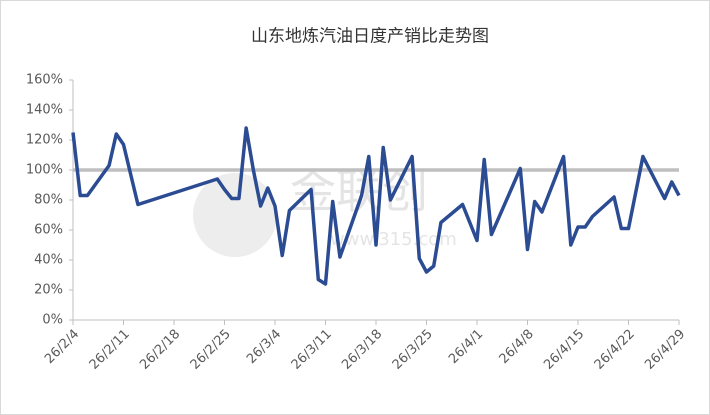  Describe the element at coordinates (393, 239) in the screenshot. I see `watermark-url: www.315.com` at that location.